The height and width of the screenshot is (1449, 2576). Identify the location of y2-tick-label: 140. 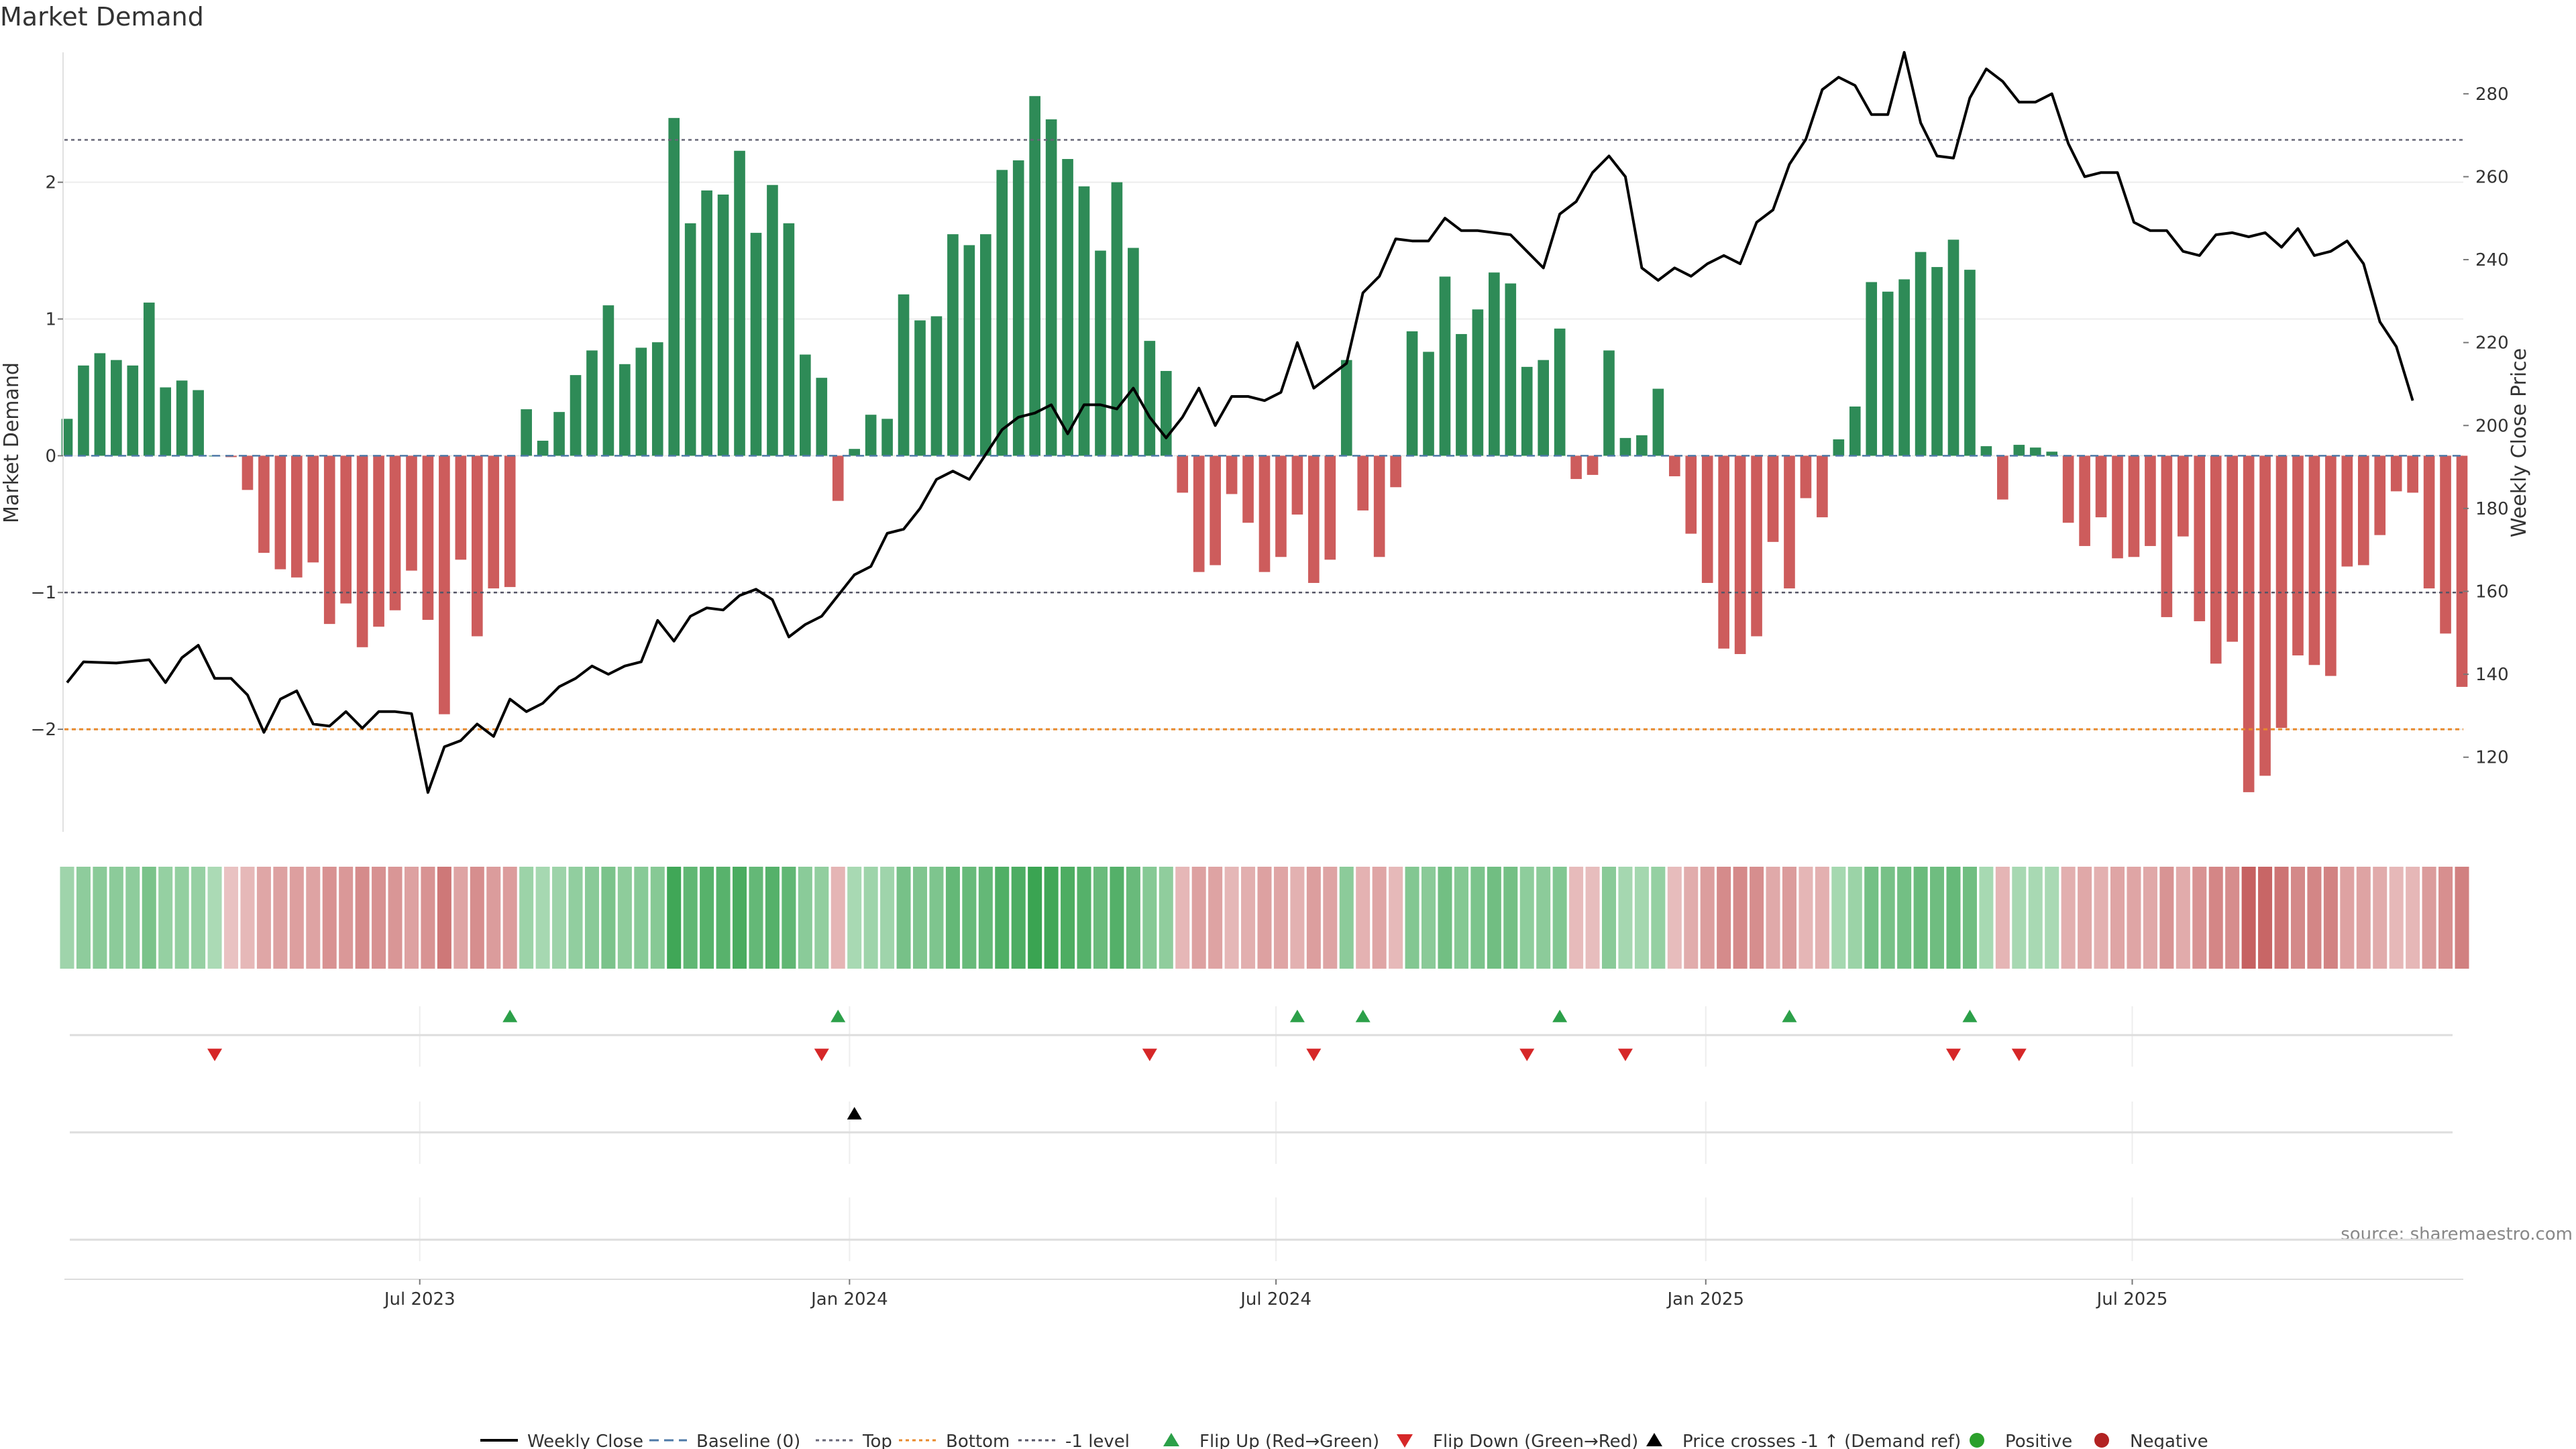
(2492, 675).